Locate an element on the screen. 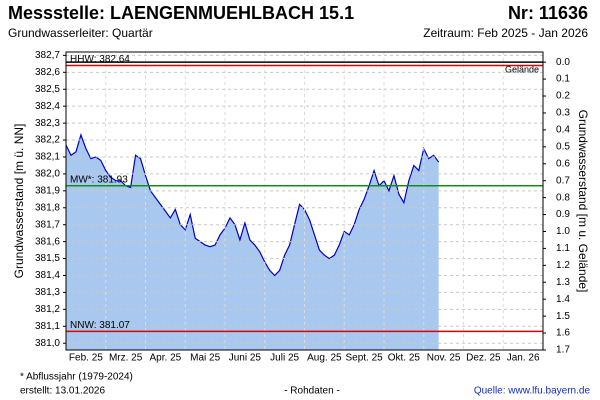 This screenshot has width=600, height=400. y2-tick-label: 1.3 is located at coordinates (563, 282).